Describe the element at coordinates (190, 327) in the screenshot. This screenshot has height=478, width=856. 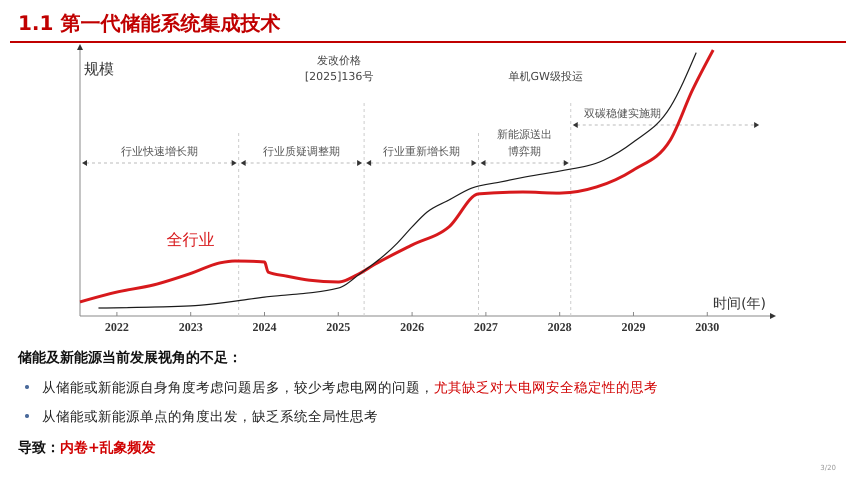
I see `x-tick-label: 2023` at that location.